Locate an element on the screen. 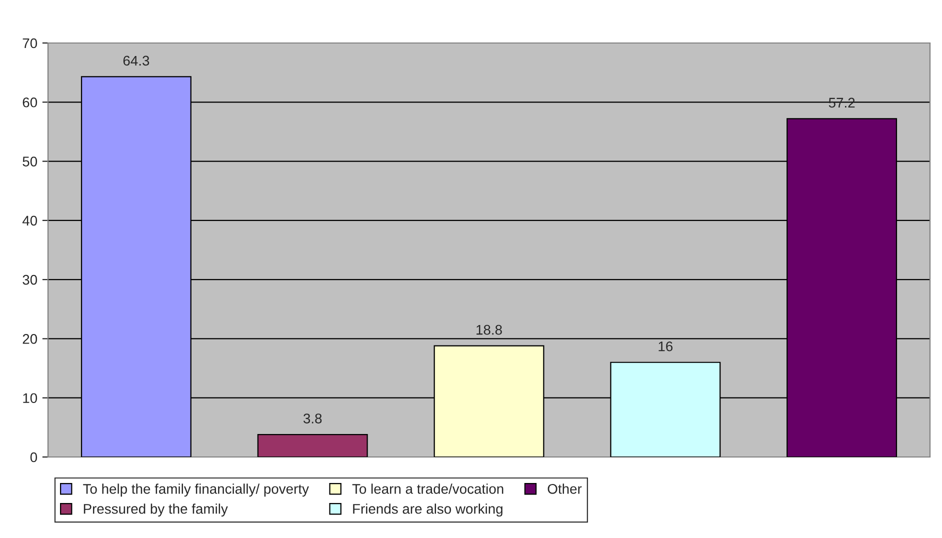  data-label: 3.8 is located at coordinates (312, 419).